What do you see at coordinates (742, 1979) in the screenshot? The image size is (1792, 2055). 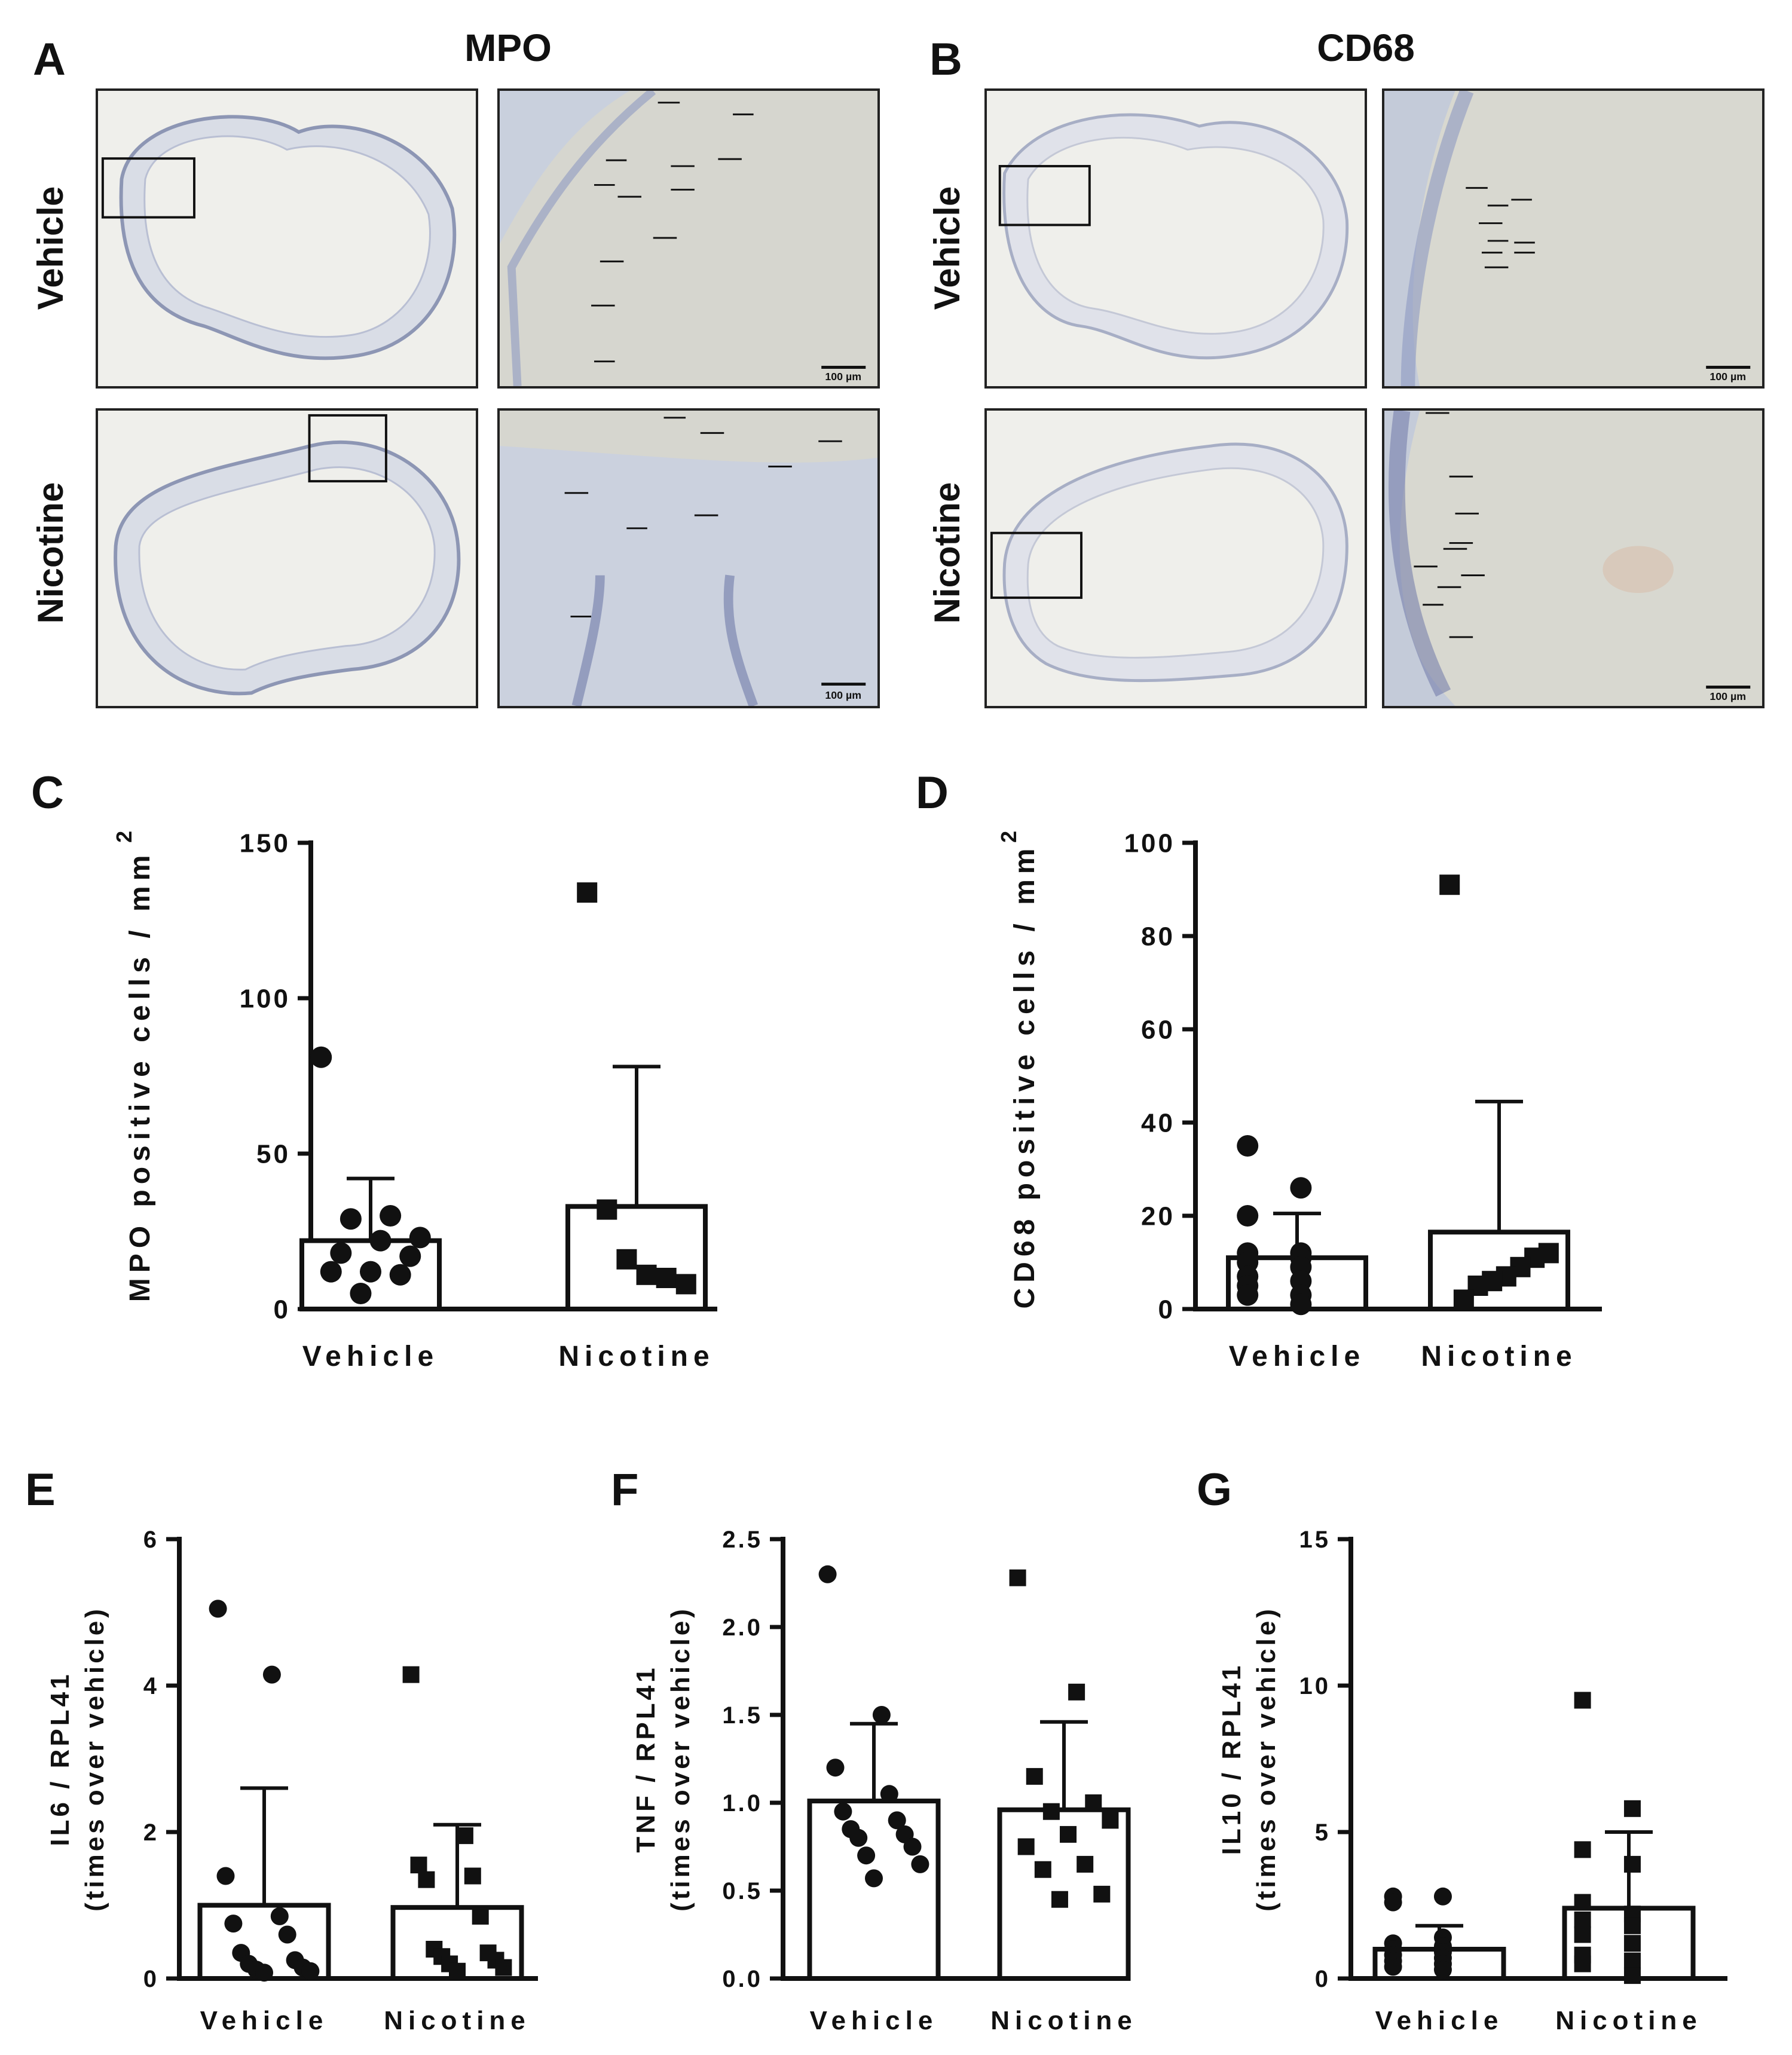 I see `y-tick-label: 0.0` at bounding box center [742, 1979].